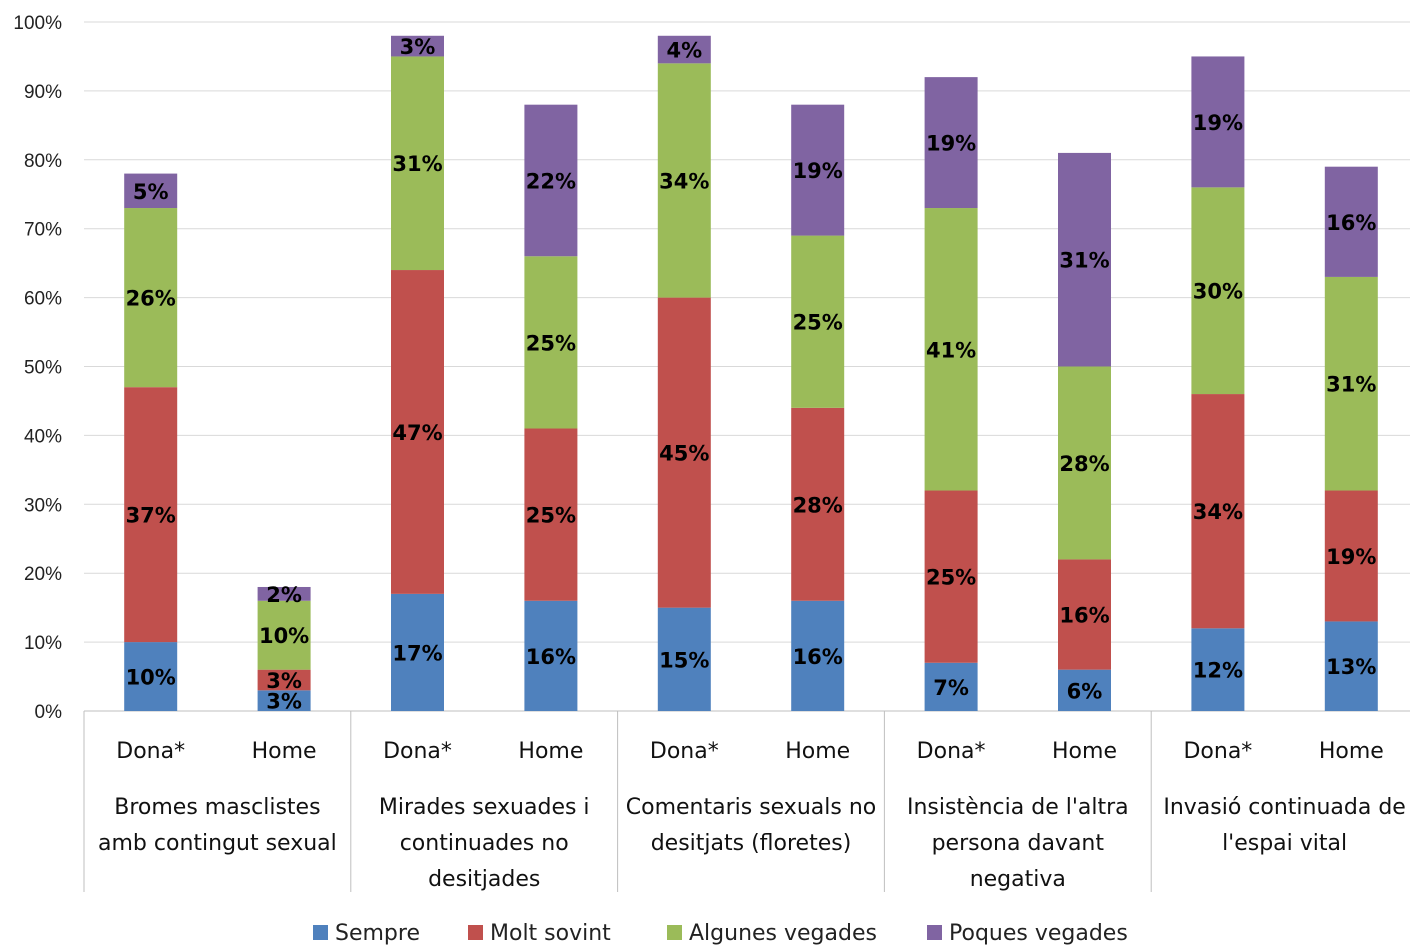 Image resolution: width=1410 pixels, height=947 pixels. Describe the element at coordinates (1018, 807) in the screenshot. I see `x-group-label: Insistència de l'altra` at that location.